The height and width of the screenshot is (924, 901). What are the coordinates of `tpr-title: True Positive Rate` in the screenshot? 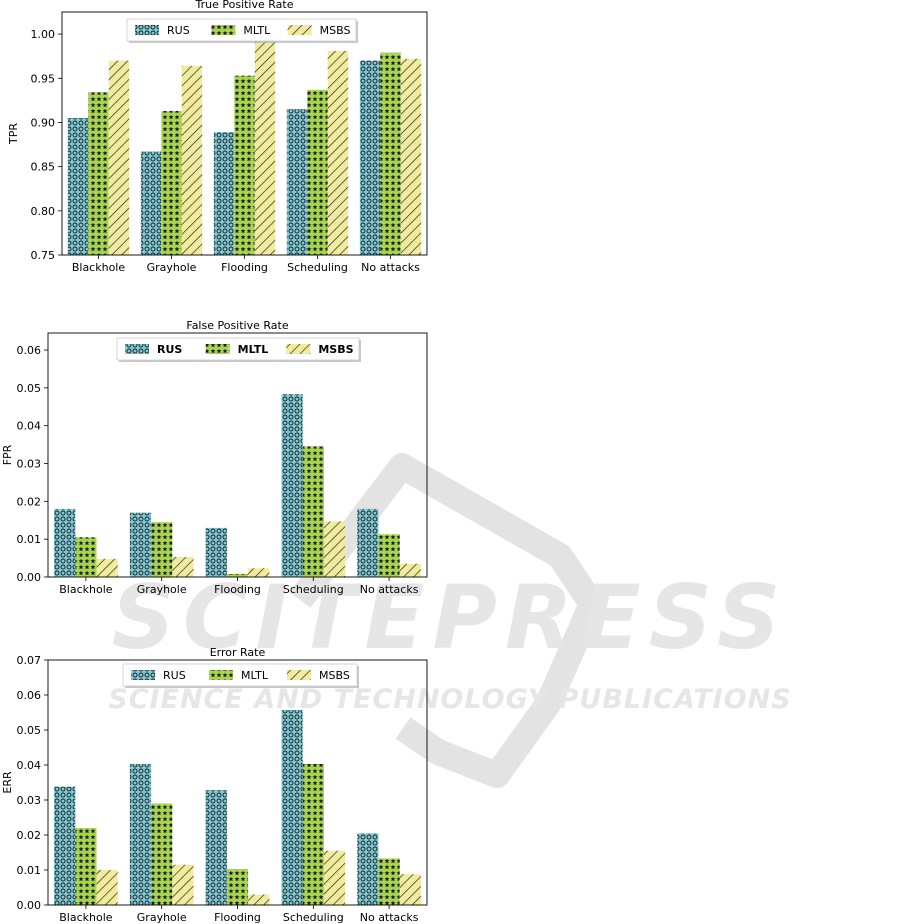 It's located at (244, 5).